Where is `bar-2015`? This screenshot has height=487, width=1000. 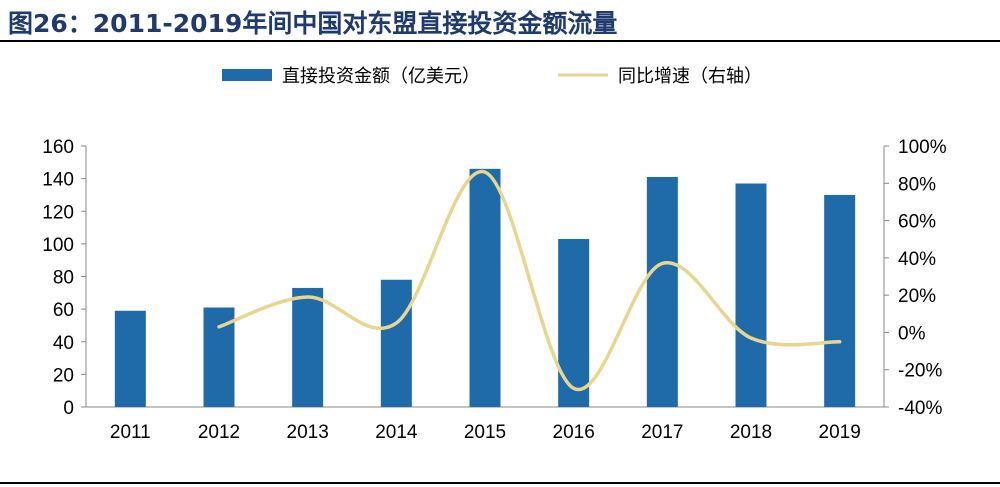 bar-2015 is located at coordinates (485, 287).